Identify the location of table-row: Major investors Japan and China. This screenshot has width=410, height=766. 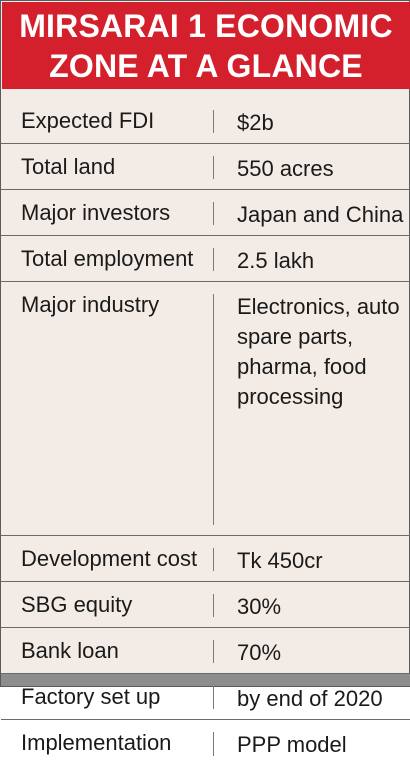
(205, 213).